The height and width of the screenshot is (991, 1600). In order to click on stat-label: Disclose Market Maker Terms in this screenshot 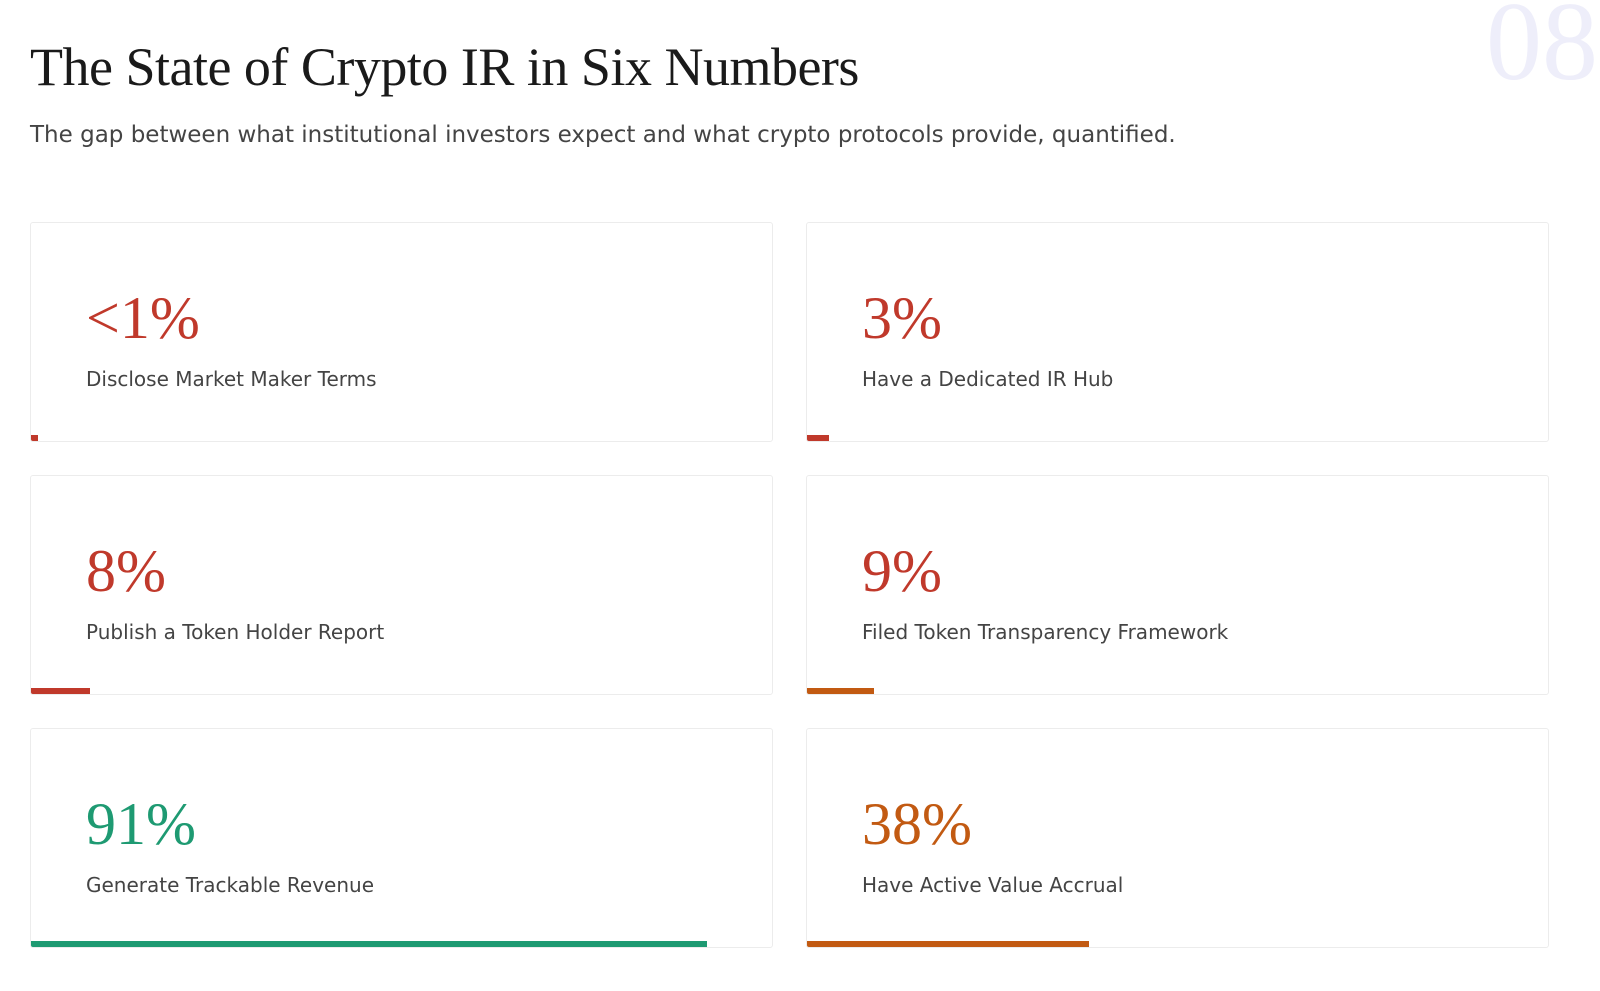, I will do `click(231, 379)`.